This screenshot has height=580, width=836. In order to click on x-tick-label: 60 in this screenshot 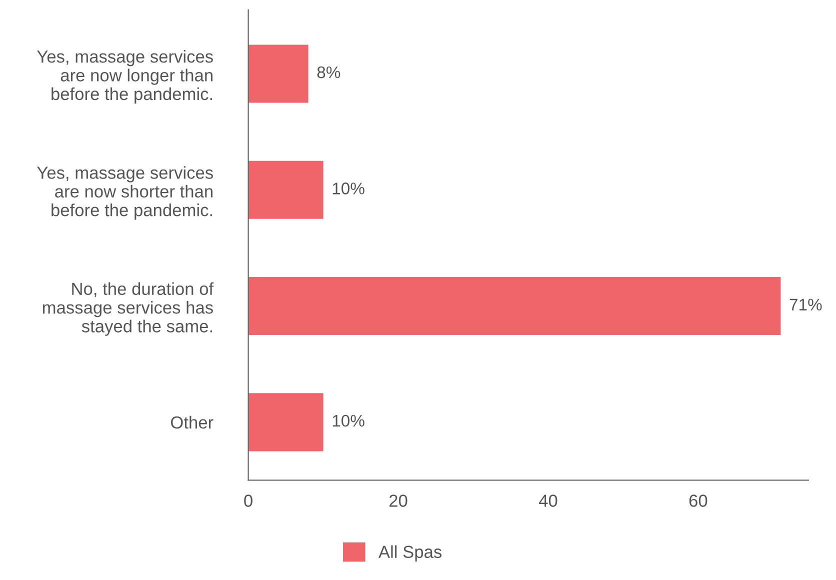, I will do `click(698, 500)`.